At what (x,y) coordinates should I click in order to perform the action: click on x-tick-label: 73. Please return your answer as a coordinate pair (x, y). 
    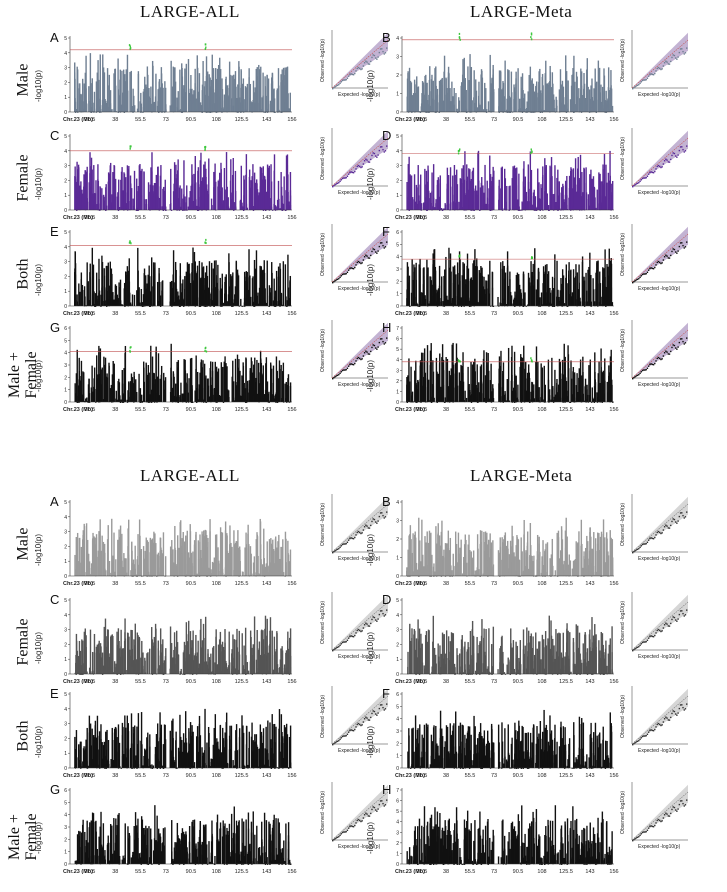
    Looking at the image, I should click on (166, 410).